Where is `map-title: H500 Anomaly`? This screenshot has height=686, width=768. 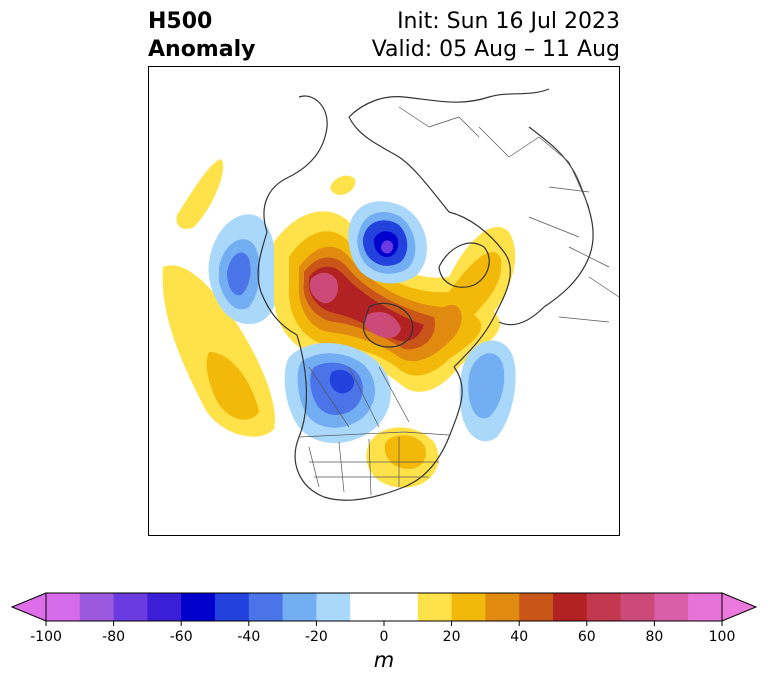
map-title: H500 Anomaly is located at coordinates (201, 36).